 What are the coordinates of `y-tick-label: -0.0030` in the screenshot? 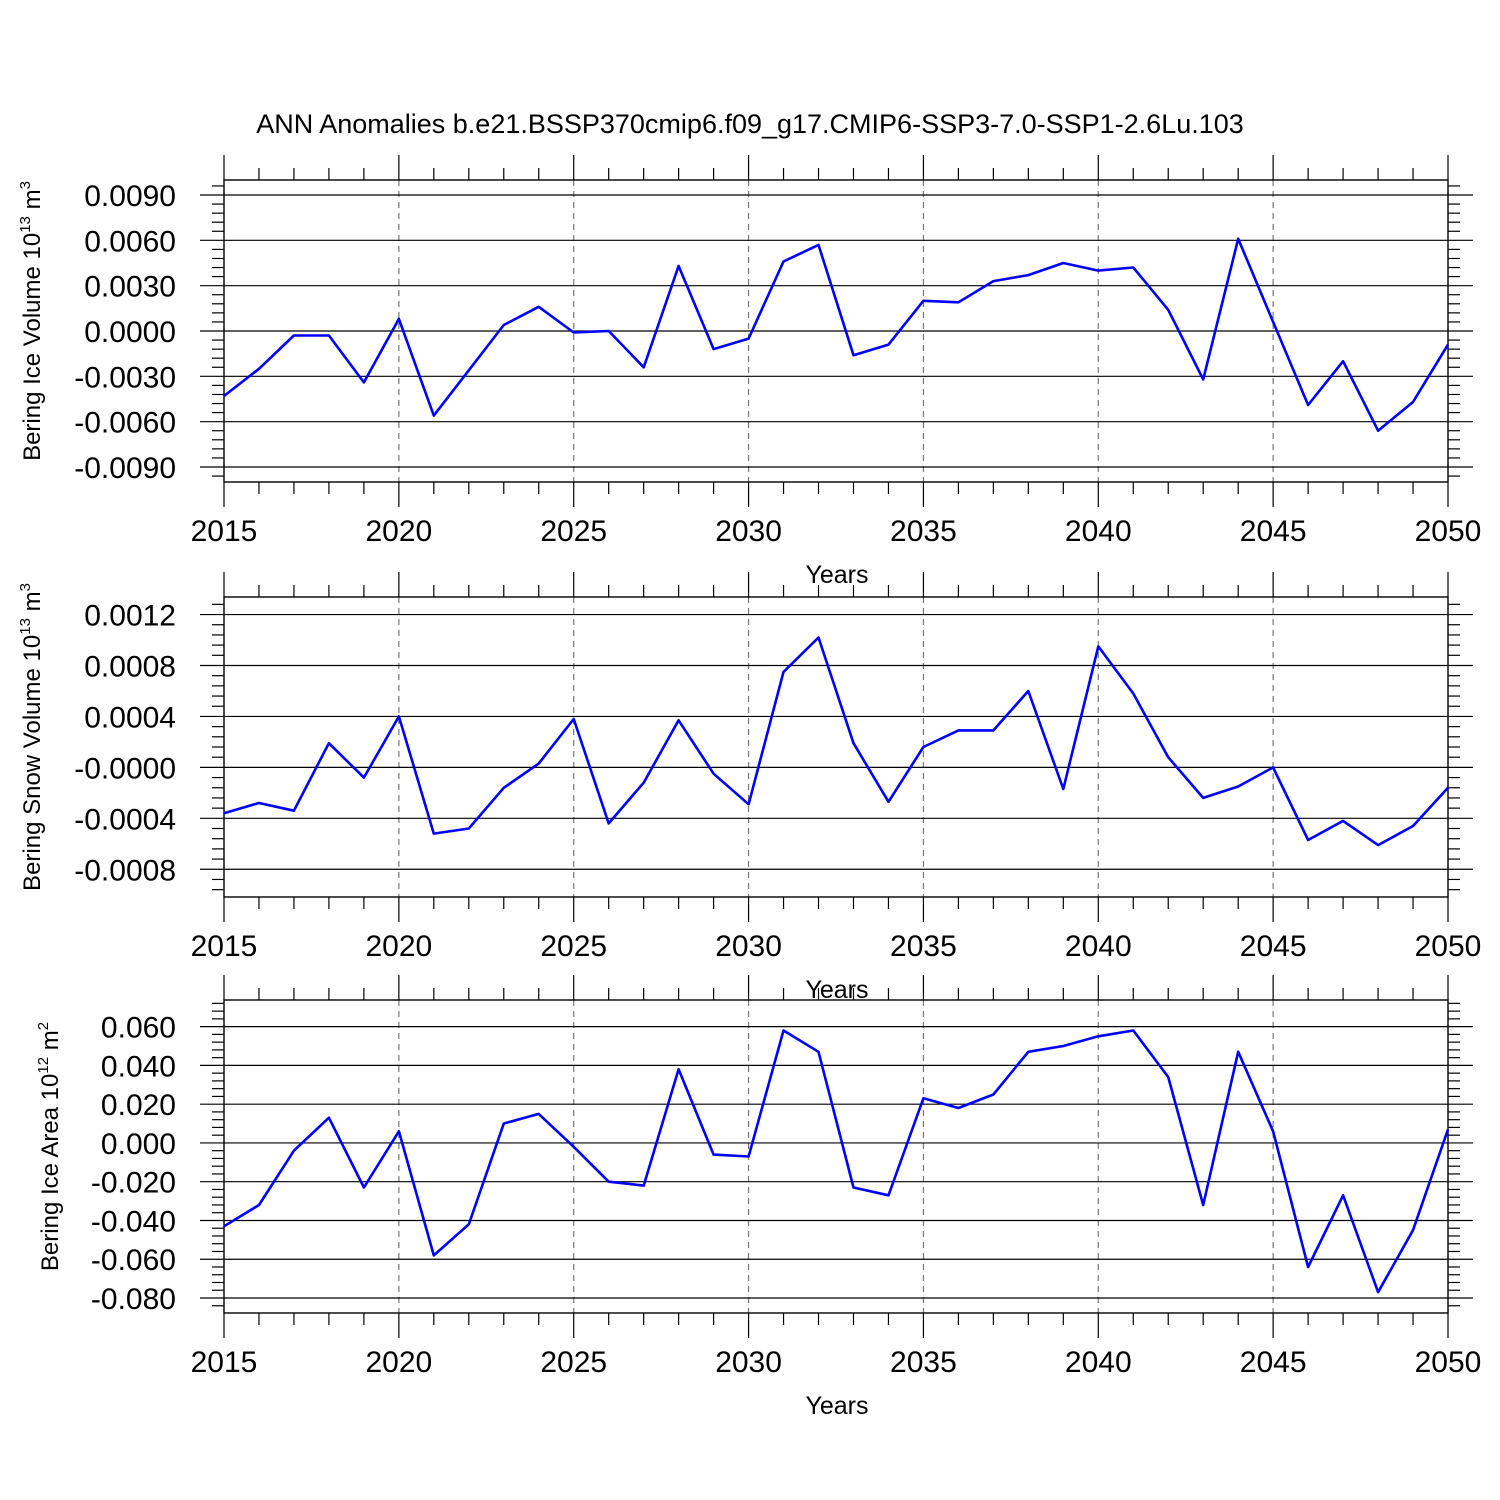 It's located at (125, 377).